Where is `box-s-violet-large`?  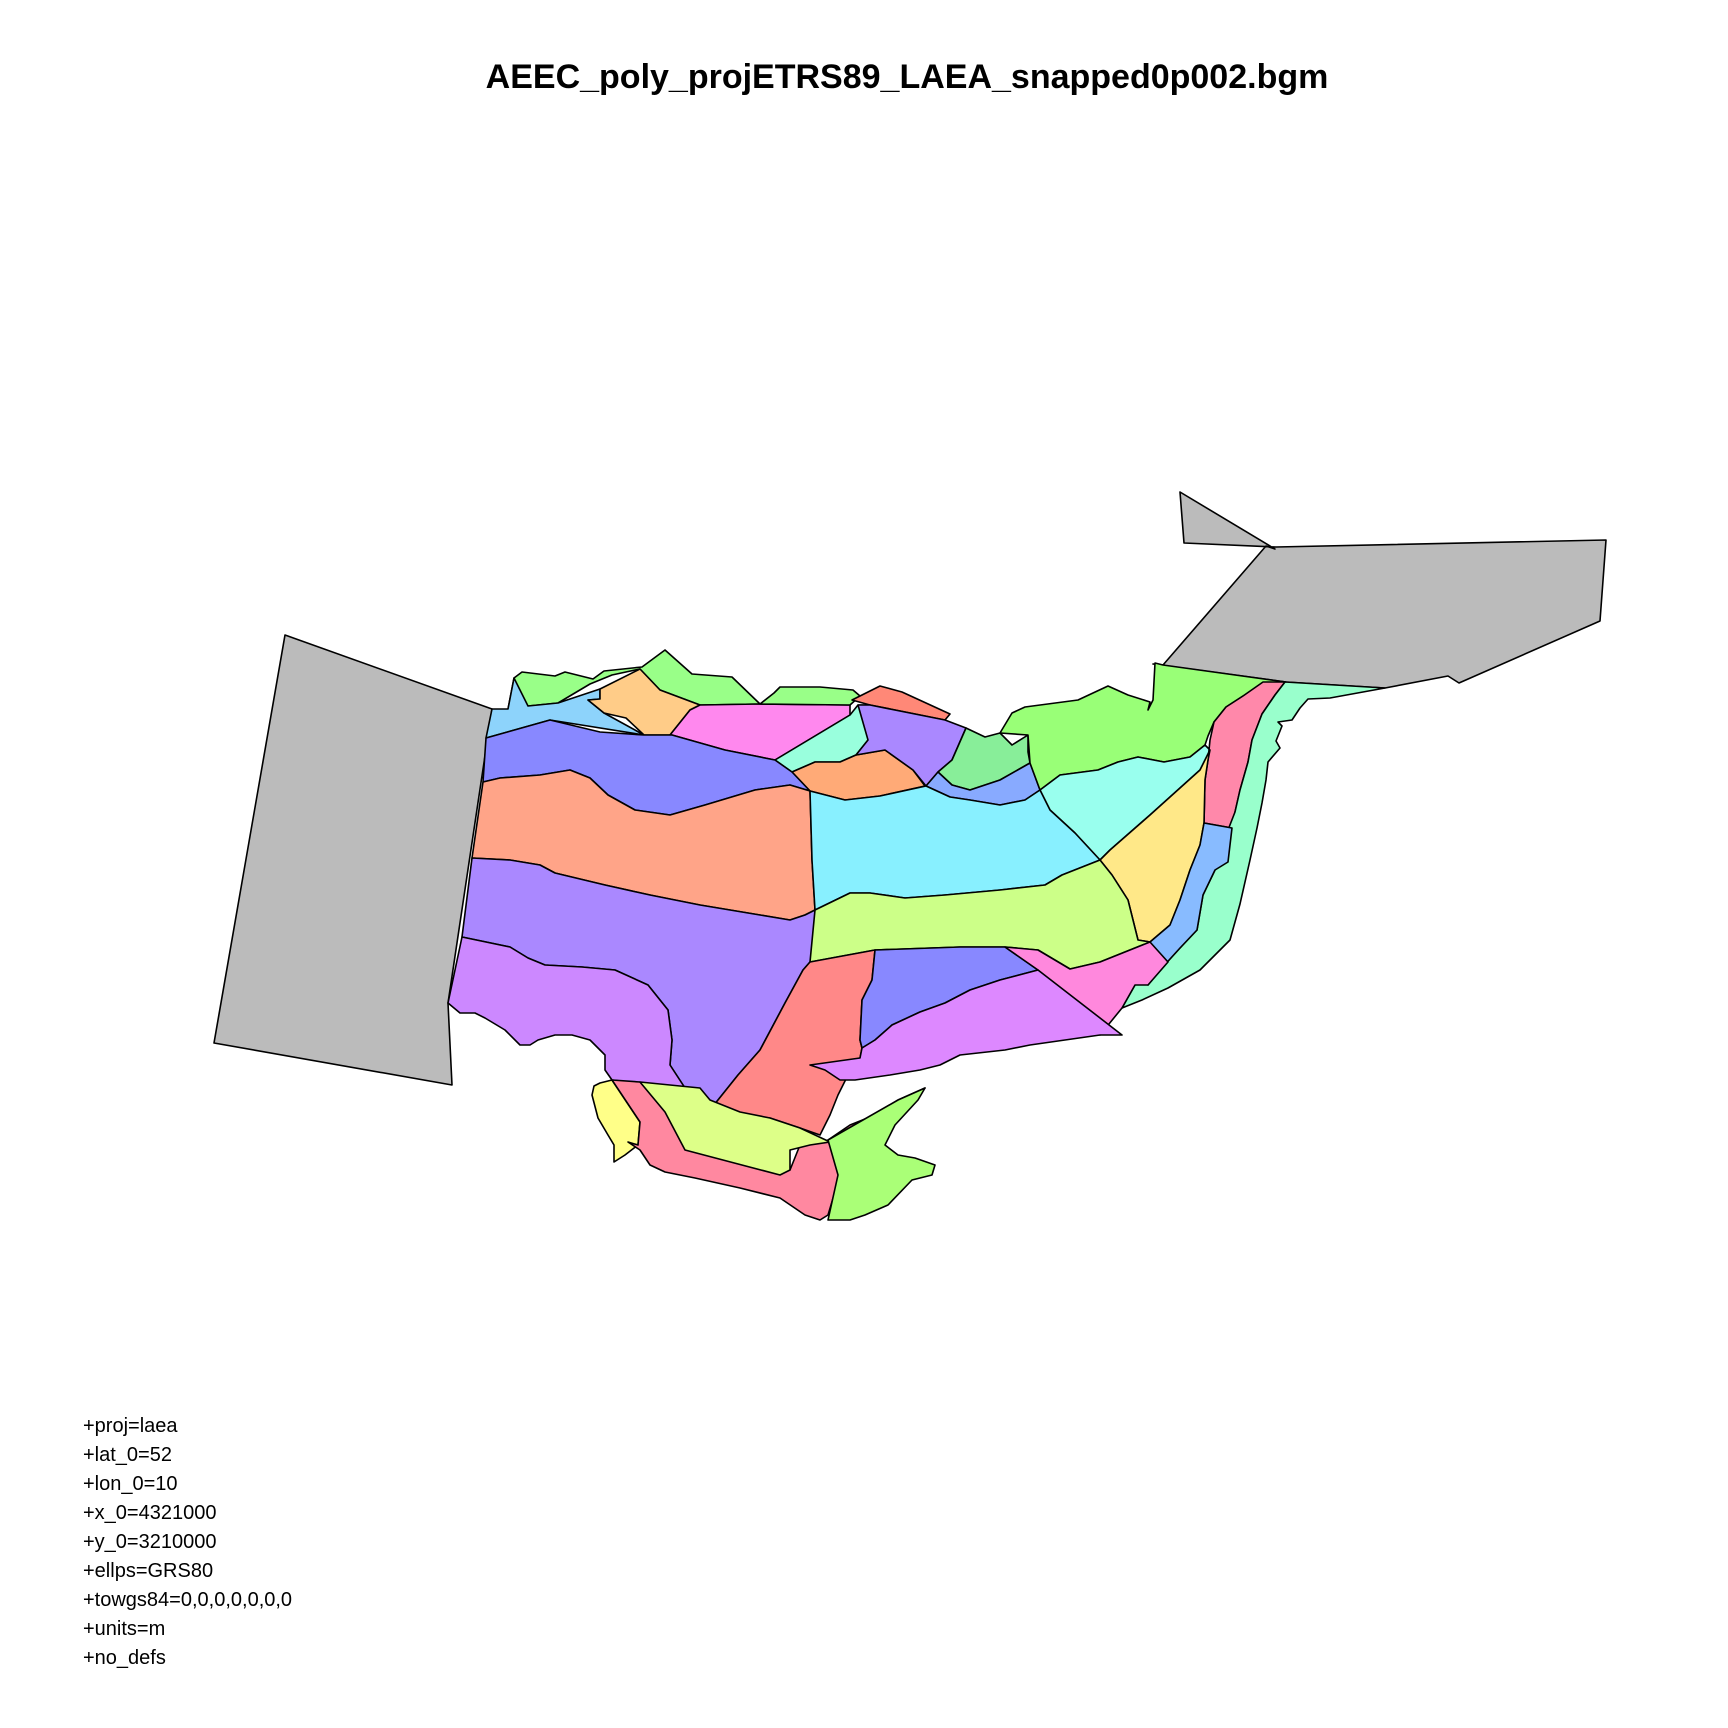
box-s-violet-large is located at coordinates (966, 1025).